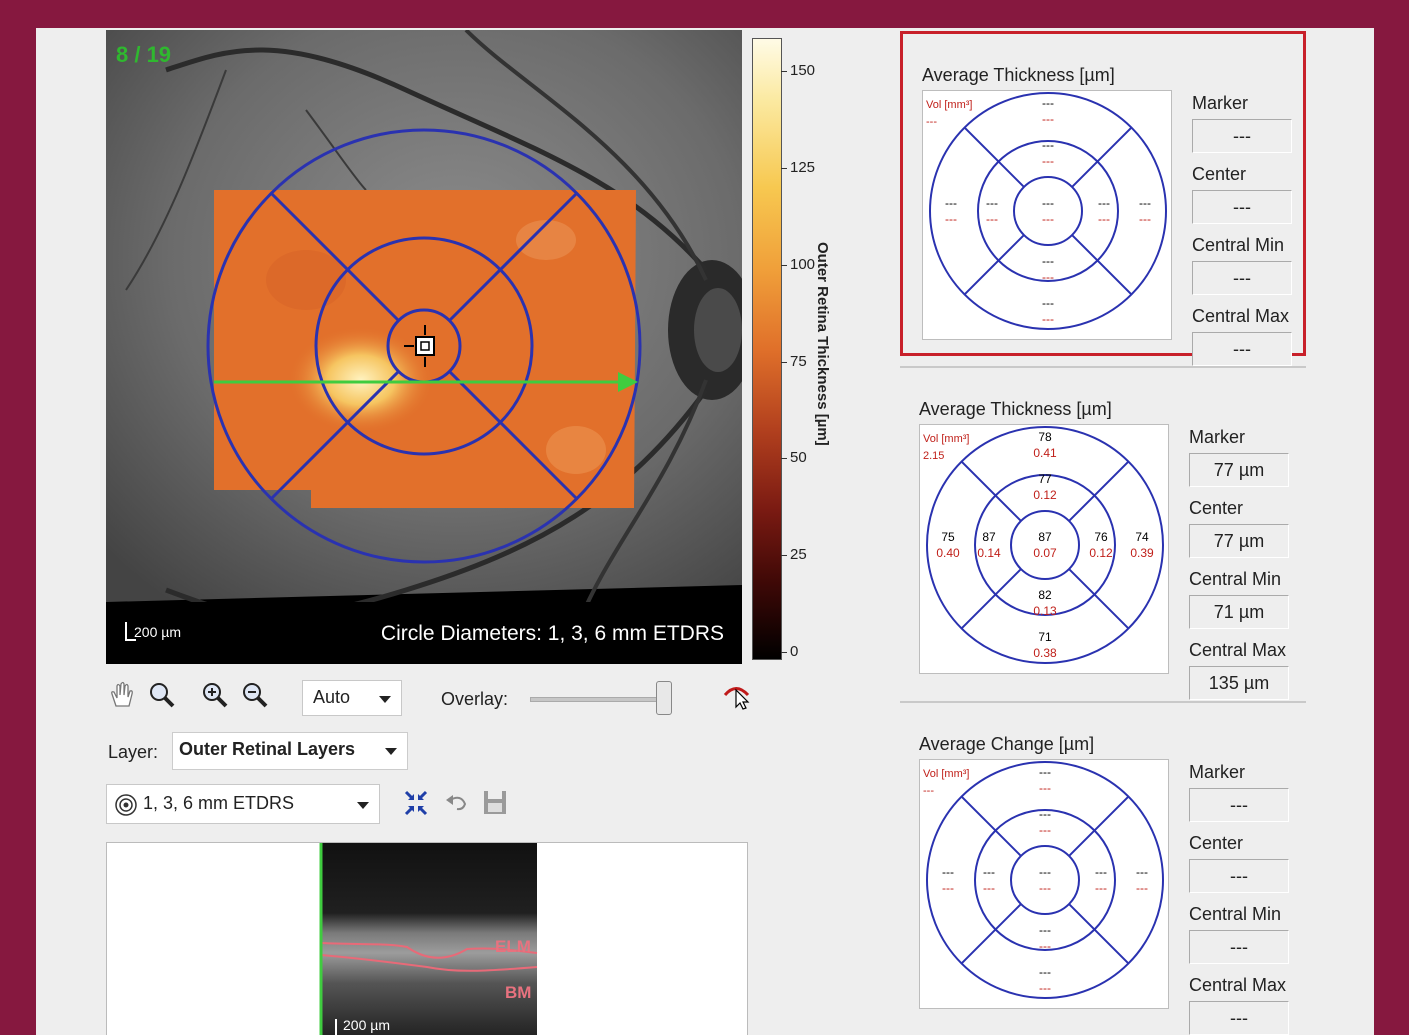 Image resolution: width=1409 pixels, height=1035 pixels. I want to click on chevron-down-icon, so click(385, 699).